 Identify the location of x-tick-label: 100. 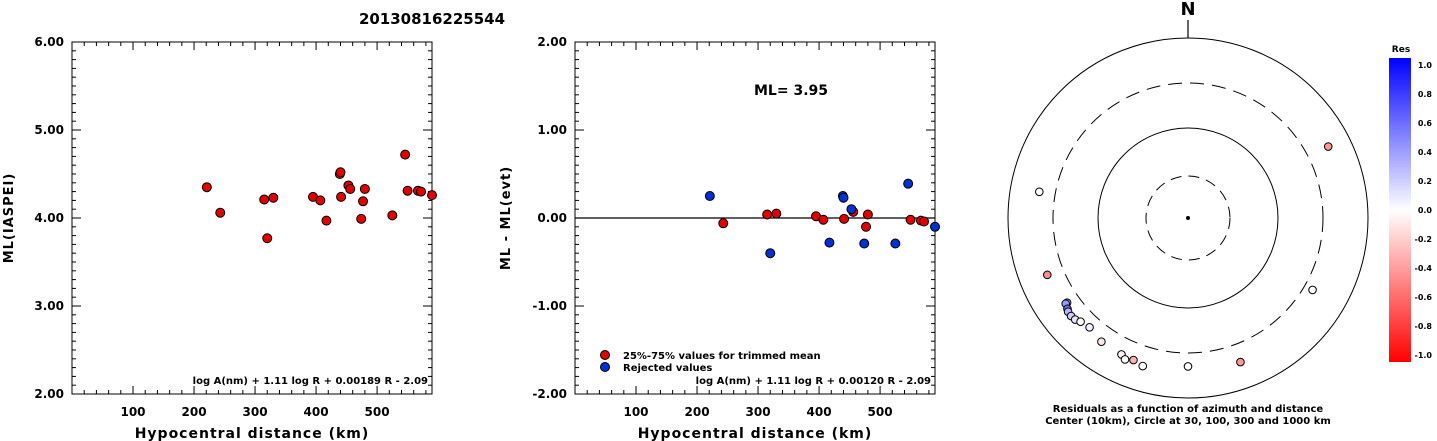
(132, 412).